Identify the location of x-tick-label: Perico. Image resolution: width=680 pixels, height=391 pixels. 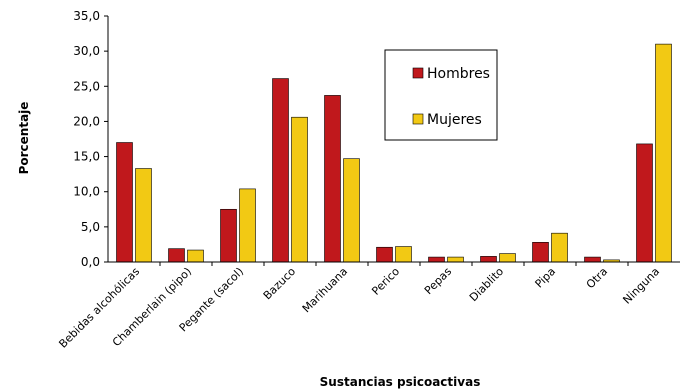
(385, 281).